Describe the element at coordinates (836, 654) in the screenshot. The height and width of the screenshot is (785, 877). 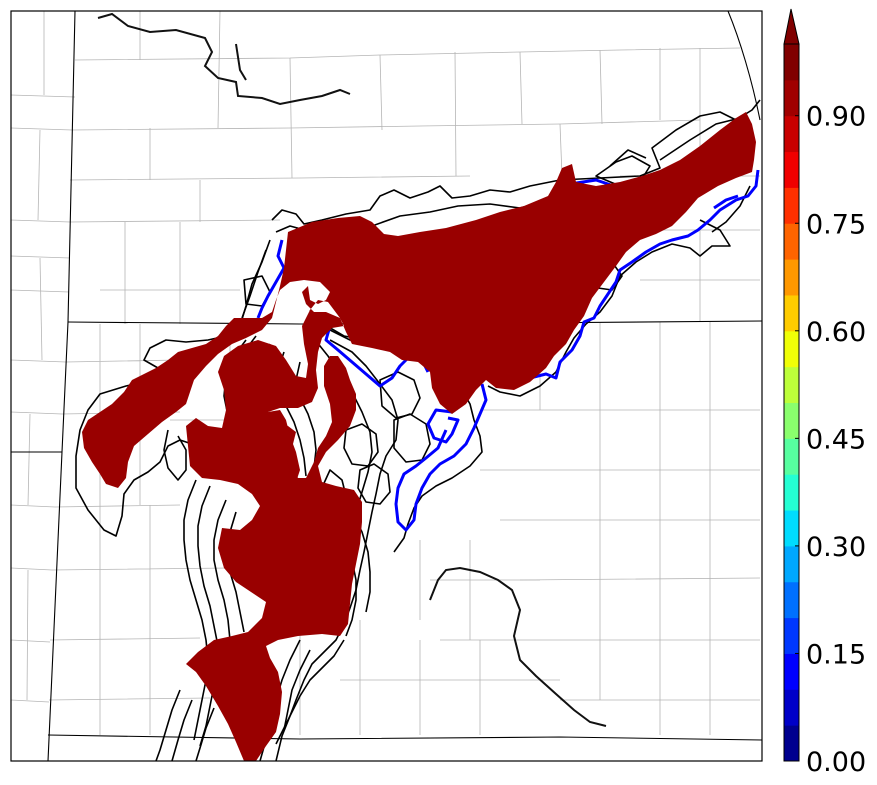
I see `colorbar-tick-label: 0.15` at that location.